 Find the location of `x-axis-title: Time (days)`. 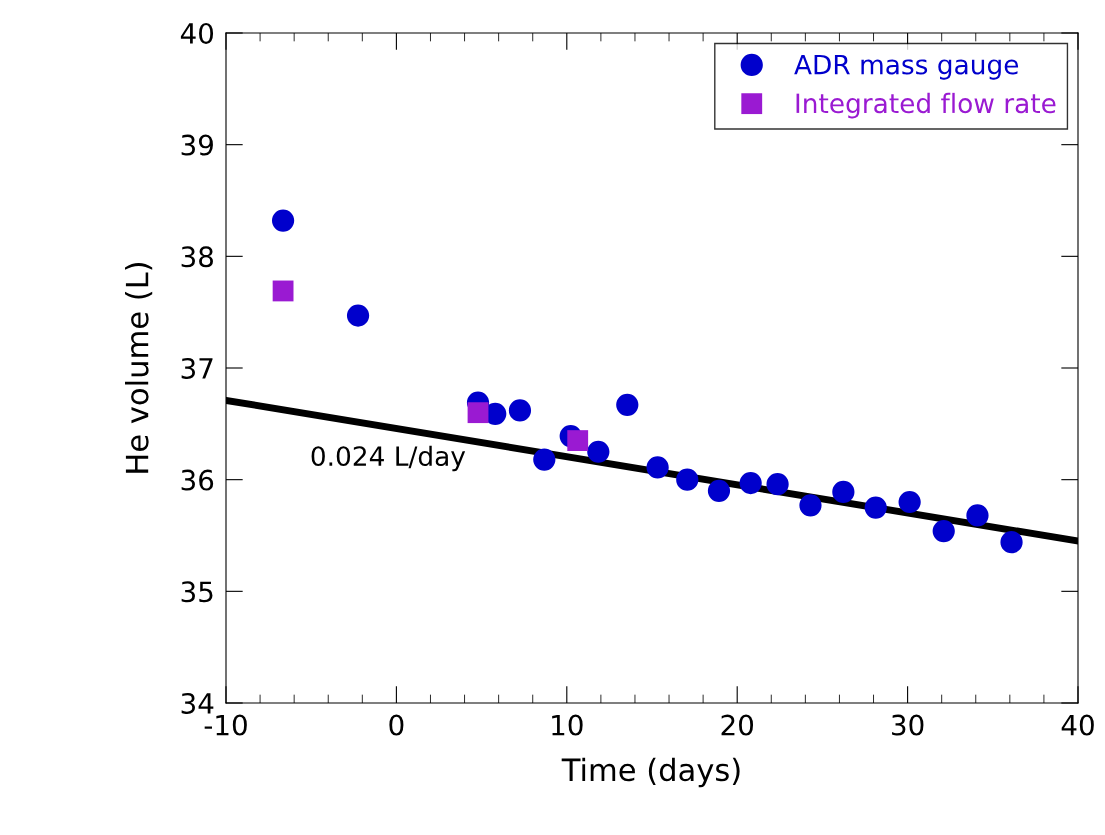

x-axis-title: Time (days) is located at coordinates (650, 772).